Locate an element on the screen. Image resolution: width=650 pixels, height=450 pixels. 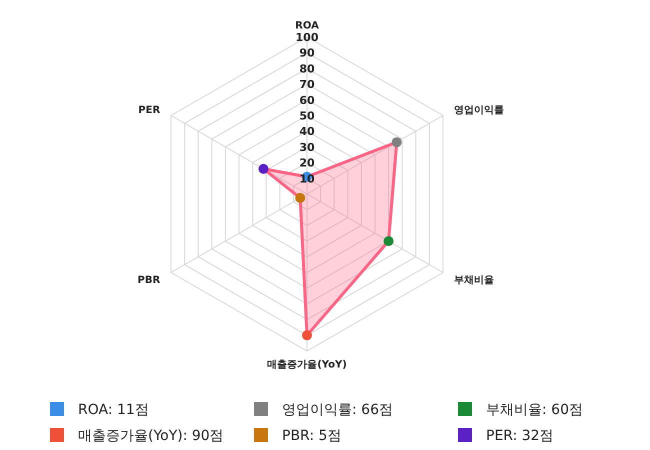
y-tick-label: 70 is located at coordinates (307, 85).